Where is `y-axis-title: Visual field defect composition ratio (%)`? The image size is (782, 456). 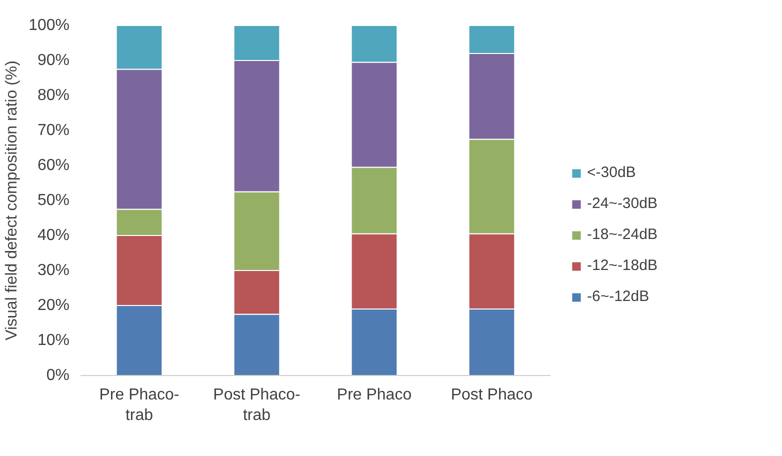
y-axis-title: Visual field defect composition ratio (%) is located at coordinates (12, 200).